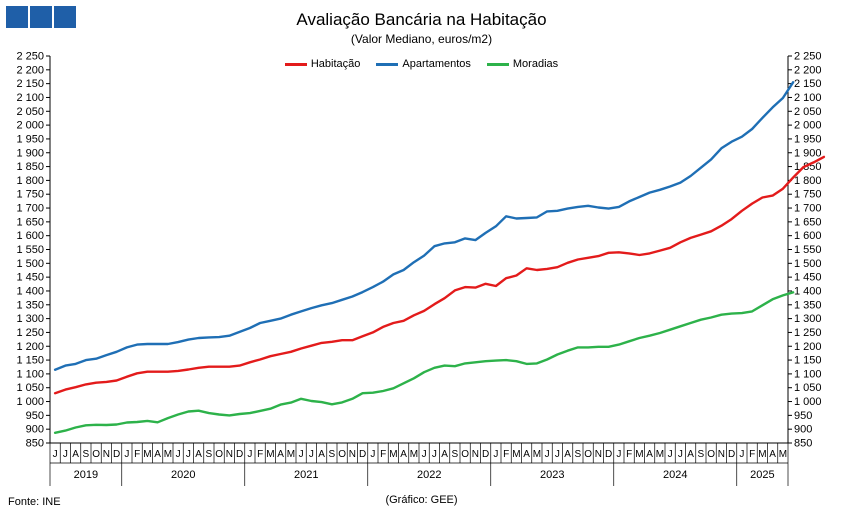  I want to click on y-tick-label-right: 1 400, so click(808, 291).